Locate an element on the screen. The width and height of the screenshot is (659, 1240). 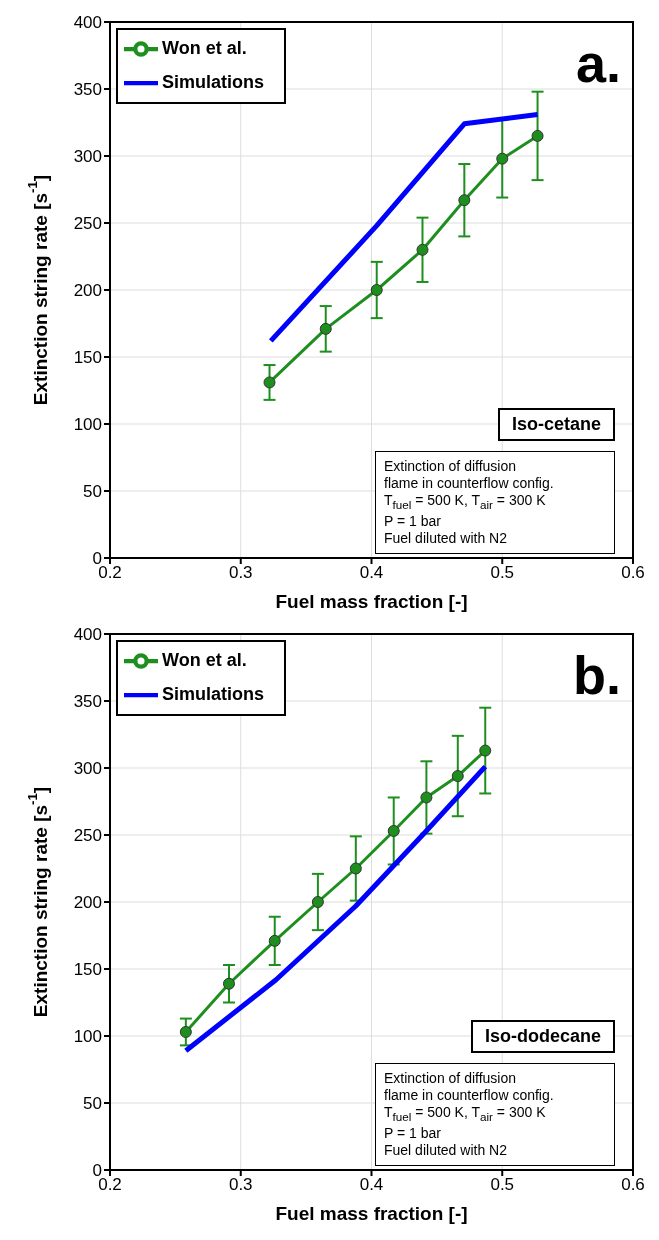
label-box: Iso-cetane is located at coordinates (556, 425).